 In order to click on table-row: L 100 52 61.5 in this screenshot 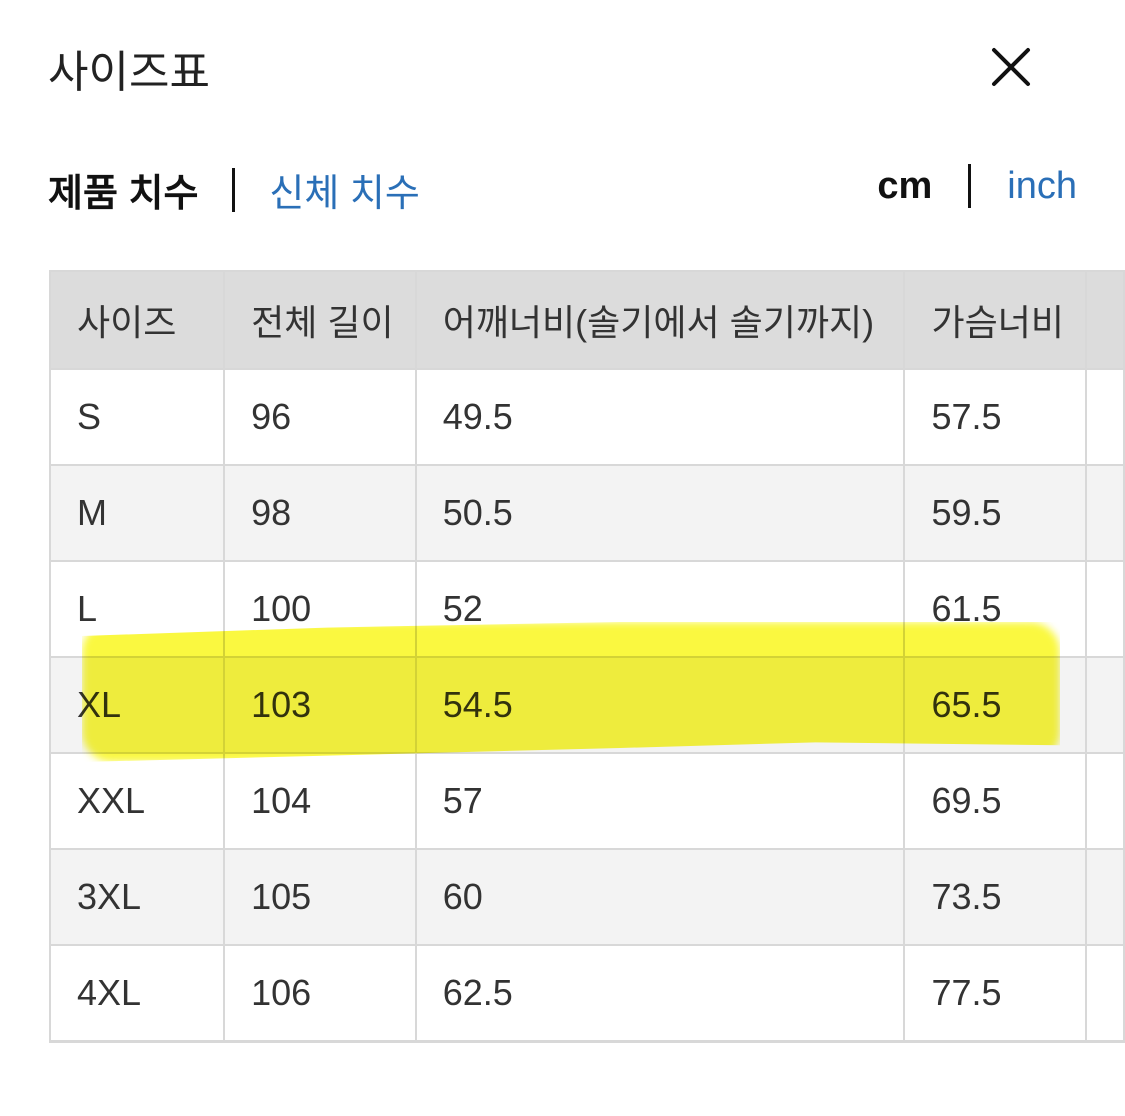, I will do `click(586, 609)`.